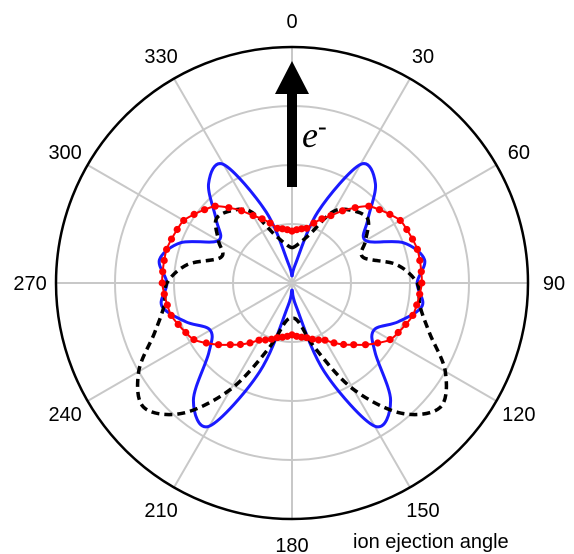  I want to click on electron-arrow, so click(292, 124).